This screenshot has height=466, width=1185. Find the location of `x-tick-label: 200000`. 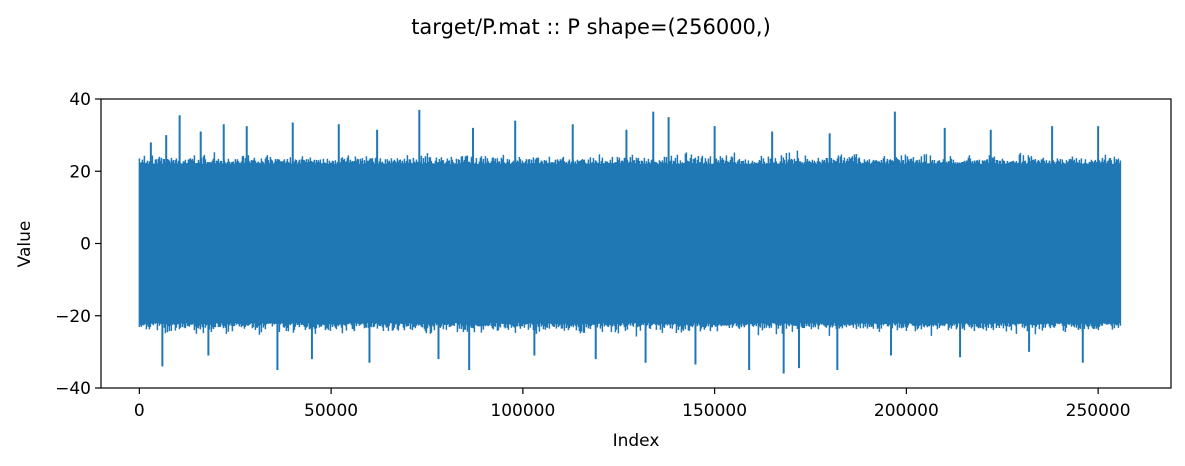

x-tick-label: 200000 is located at coordinates (906, 411).